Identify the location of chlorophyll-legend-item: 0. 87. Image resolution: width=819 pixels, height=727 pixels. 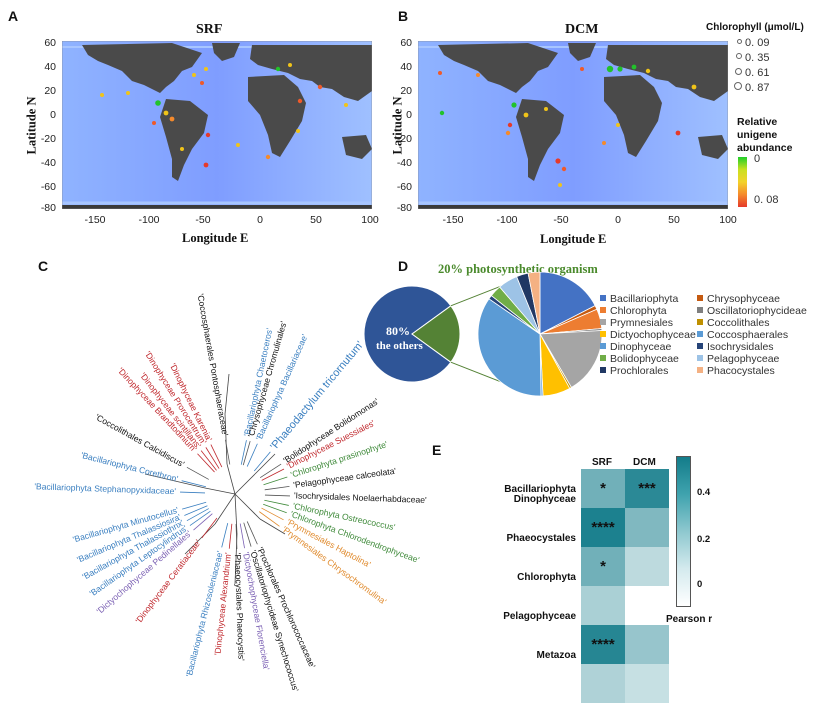
(751, 88).